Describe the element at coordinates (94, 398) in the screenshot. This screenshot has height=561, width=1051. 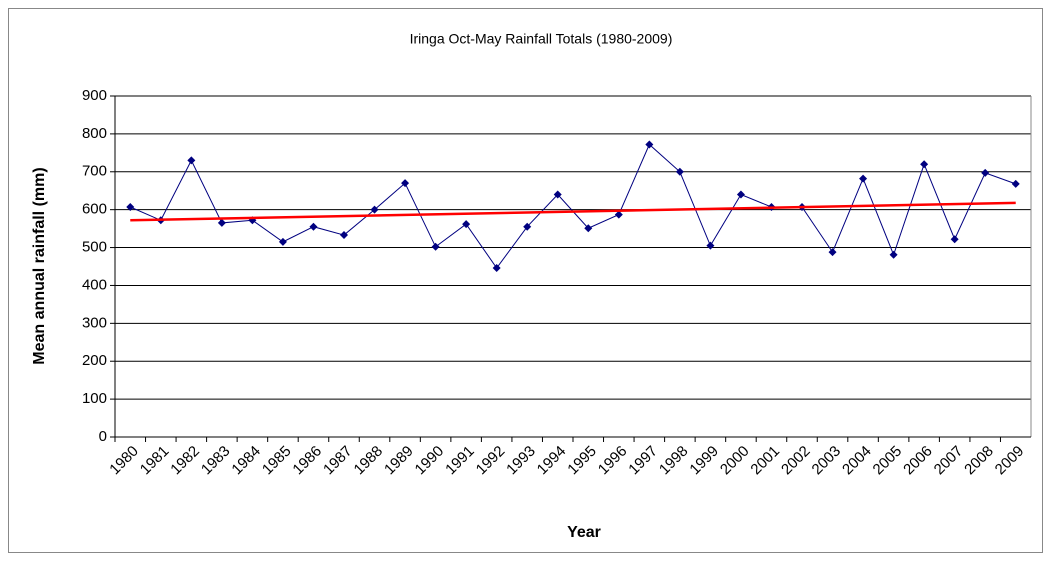
I see `y-tick-label: 100` at that location.